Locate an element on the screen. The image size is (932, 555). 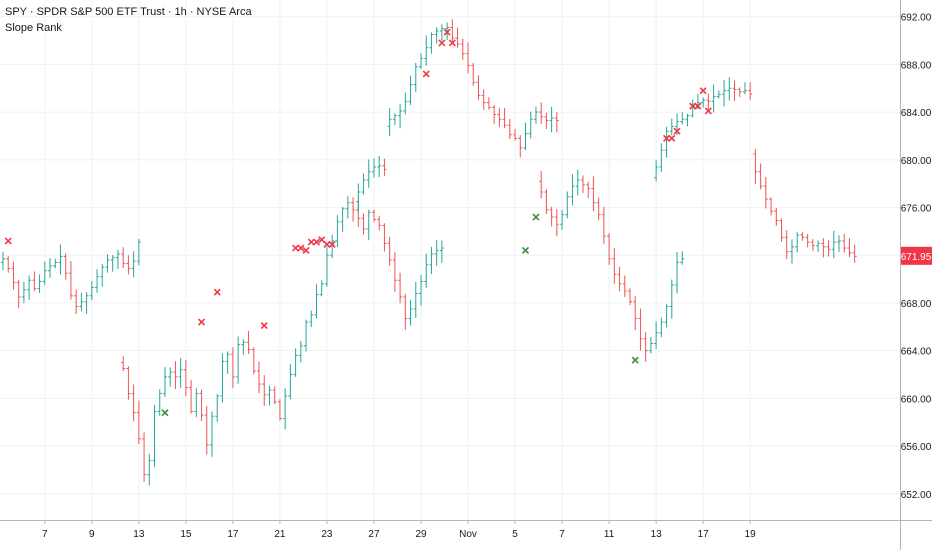
price-tick-label: 656.00 is located at coordinates (916, 447).